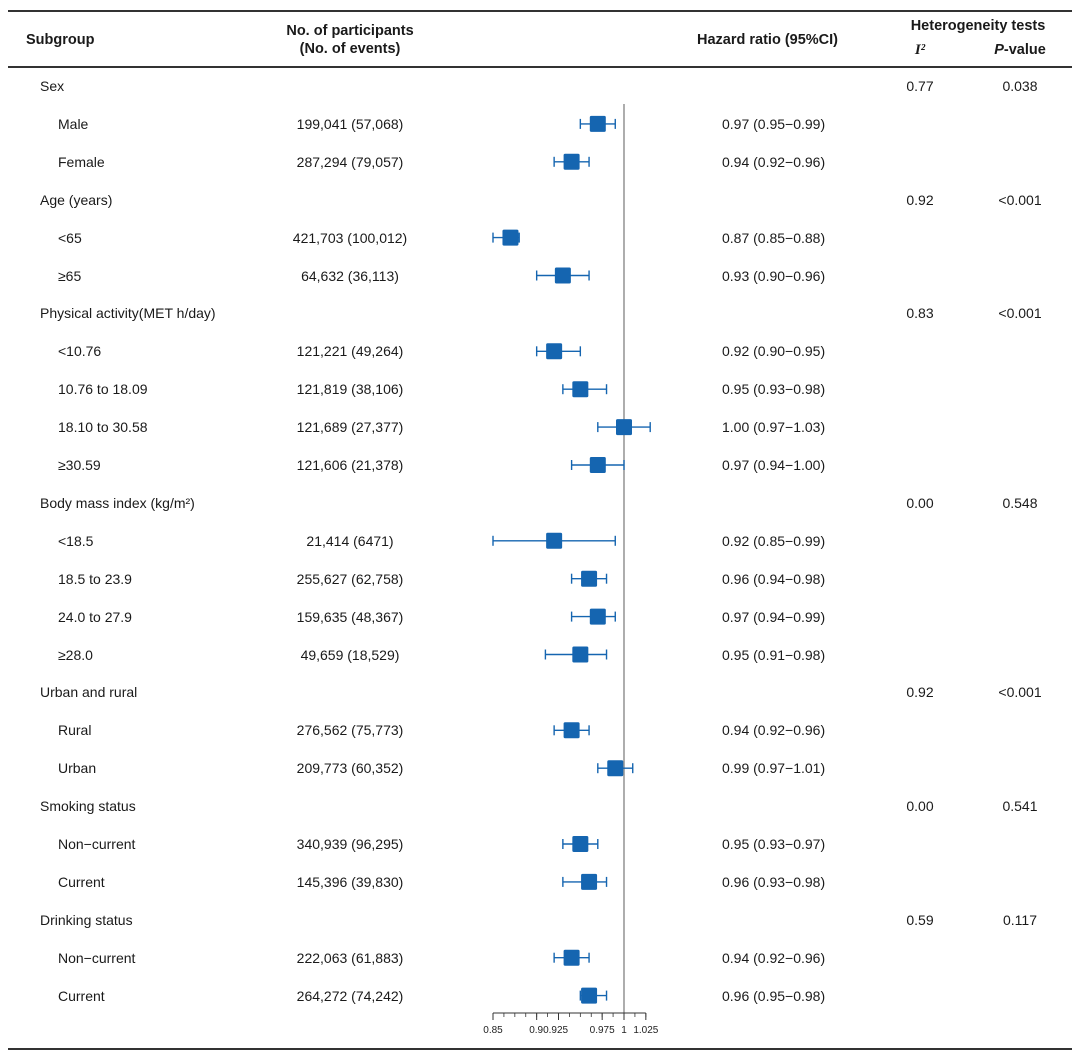 This screenshot has width=1080, height=1060. I want to click on header-i2: I², so click(920, 50).